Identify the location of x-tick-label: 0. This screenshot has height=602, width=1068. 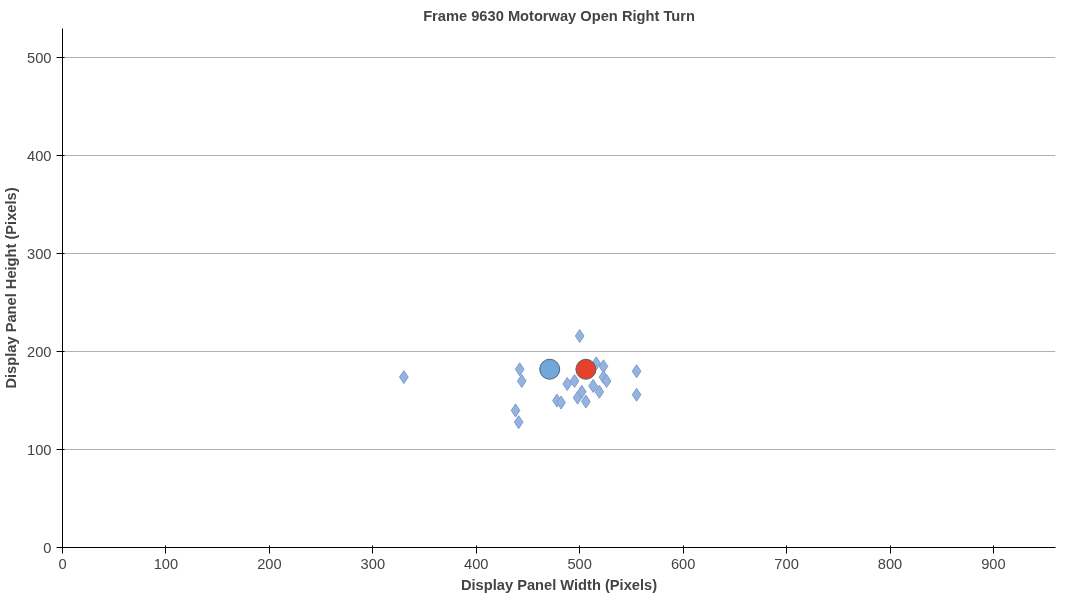
(62, 563).